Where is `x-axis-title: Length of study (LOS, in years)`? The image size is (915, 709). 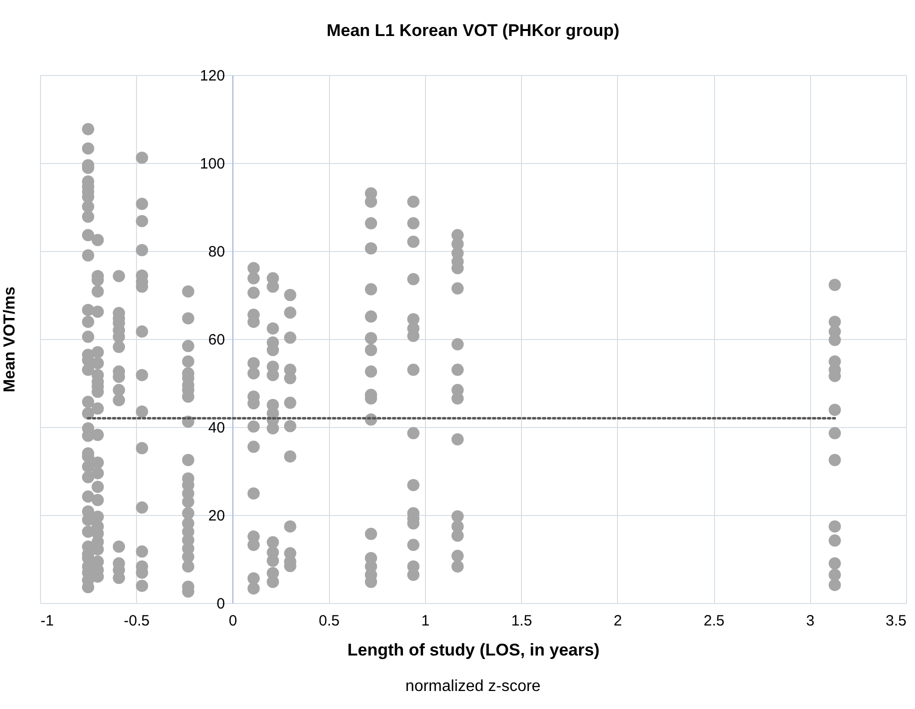
x-axis-title: Length of study (LOS, in years) is located at coordinates (473, 650).